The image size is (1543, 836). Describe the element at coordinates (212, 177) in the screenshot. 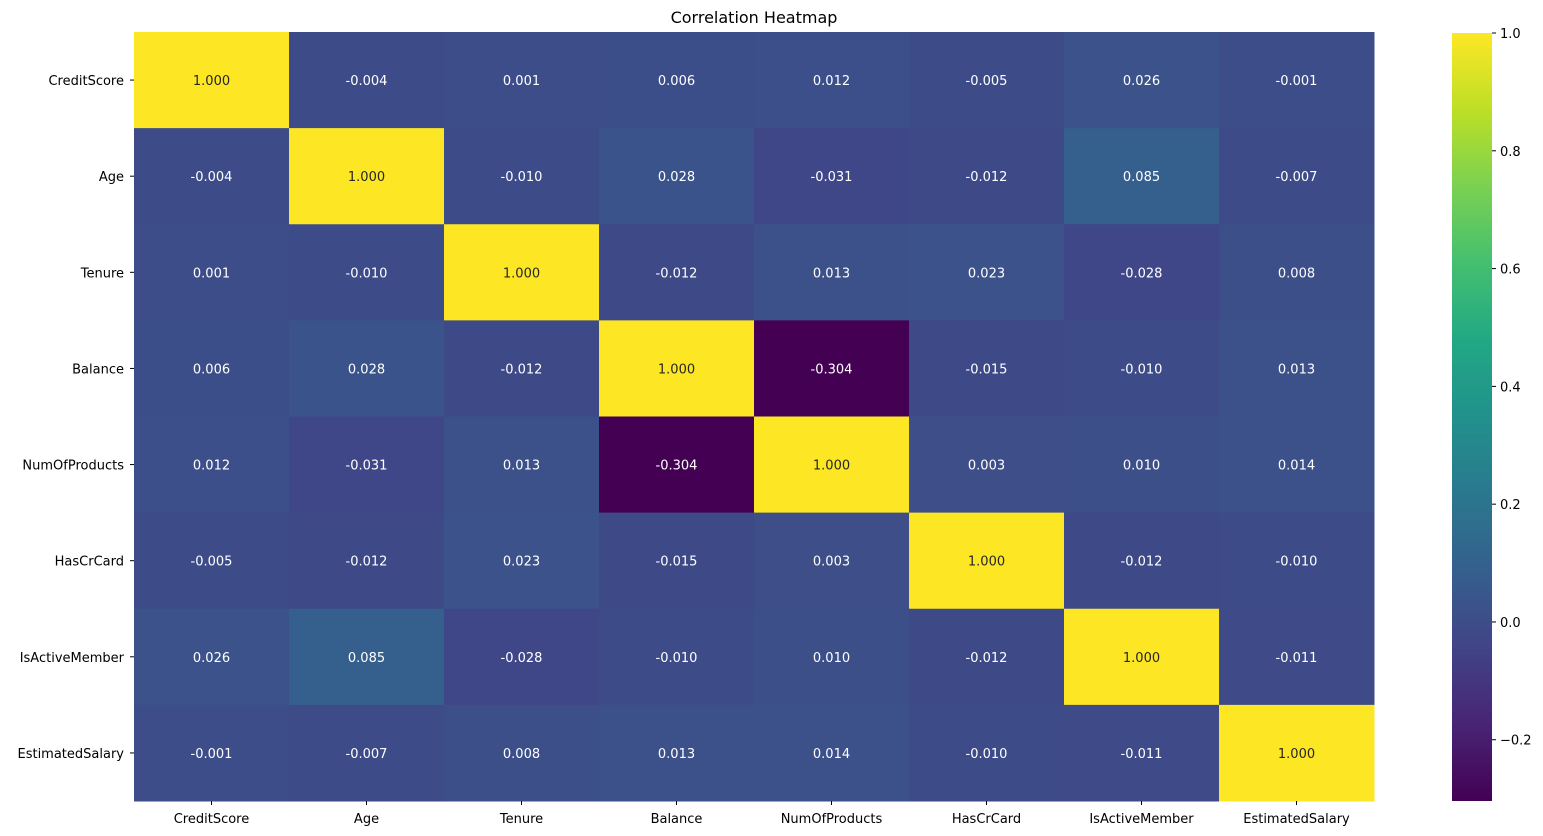

I see `heatmap-cell-value: -0.004` at that location.